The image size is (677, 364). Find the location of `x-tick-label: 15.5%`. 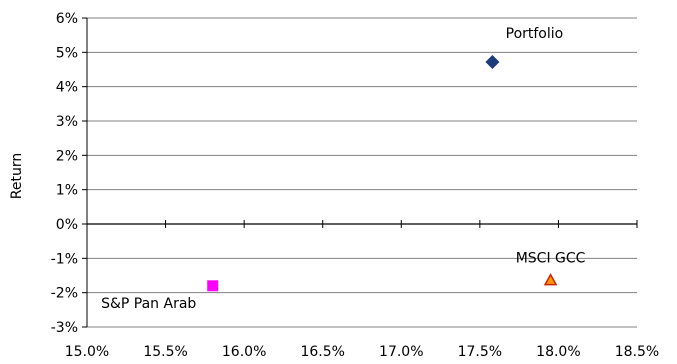

x-tick-label: 15.5% is located at coordinates (165, 352).